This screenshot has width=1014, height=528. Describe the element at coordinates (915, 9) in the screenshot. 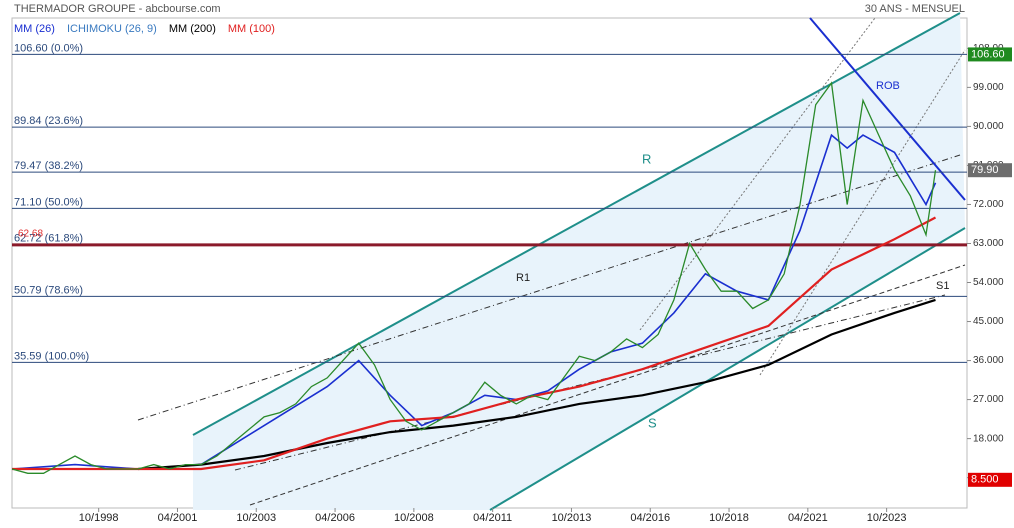

I see `chart-subtitle: 30 ANS - MENSUEL` at that location.